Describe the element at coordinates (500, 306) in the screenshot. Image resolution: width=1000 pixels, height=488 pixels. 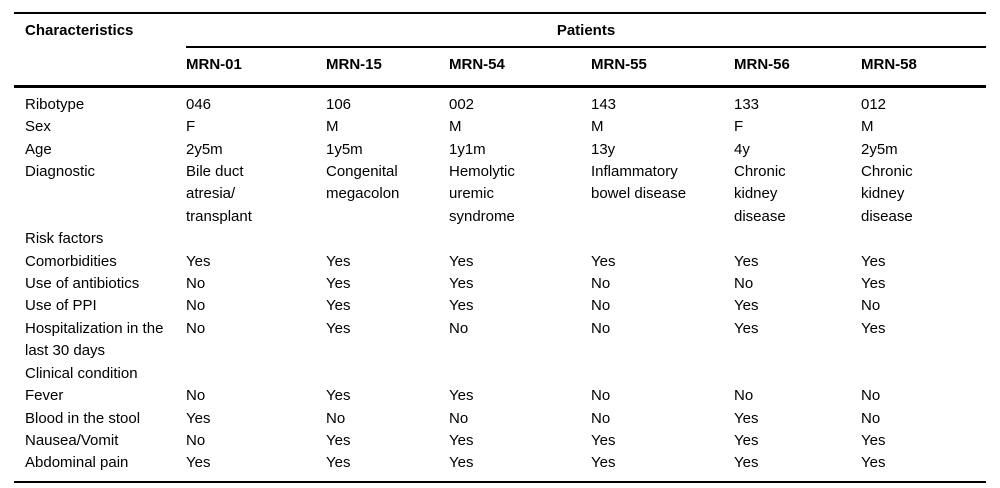
I see `table-row-use-of-ppi: Use of PPI No Yes Yes No Yes No` at that location.